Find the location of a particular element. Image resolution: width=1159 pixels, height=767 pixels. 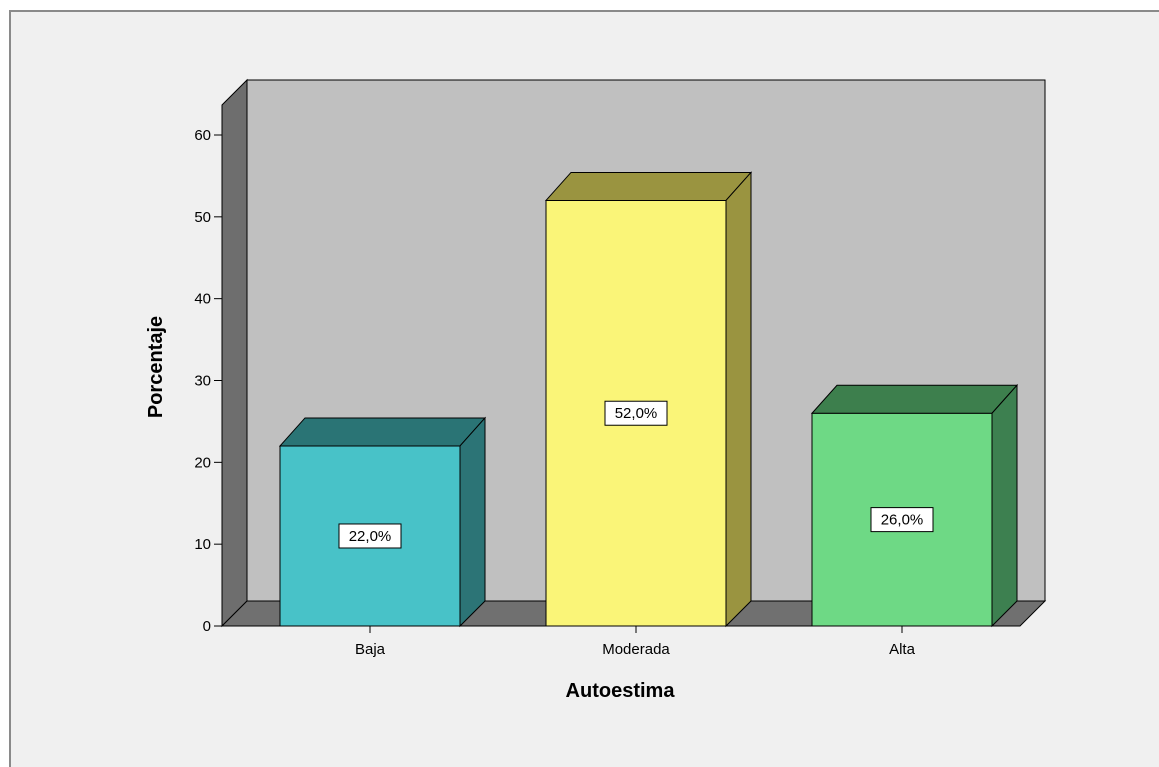

left-wall is located at coordinates (234, 353).